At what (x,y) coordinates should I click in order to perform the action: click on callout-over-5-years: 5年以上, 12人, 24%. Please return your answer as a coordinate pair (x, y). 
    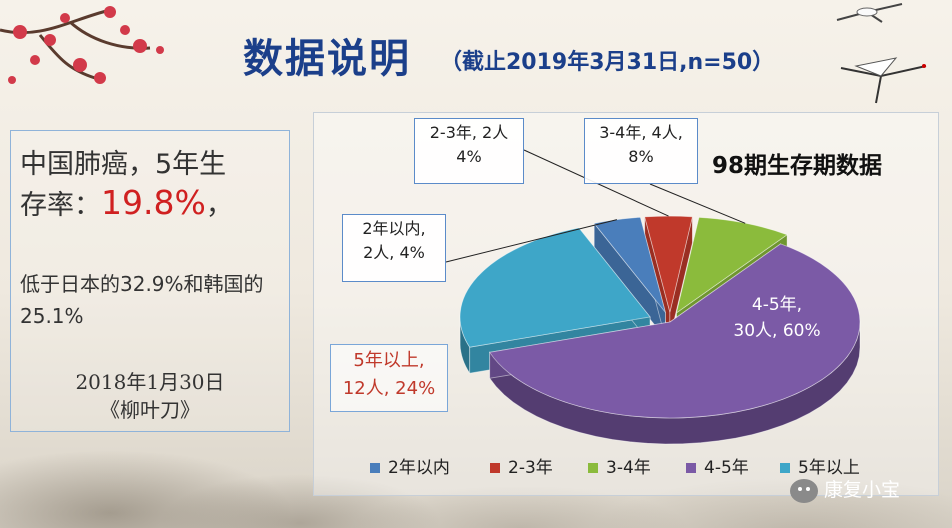
    Looking at the image, I should click on (389, 378).